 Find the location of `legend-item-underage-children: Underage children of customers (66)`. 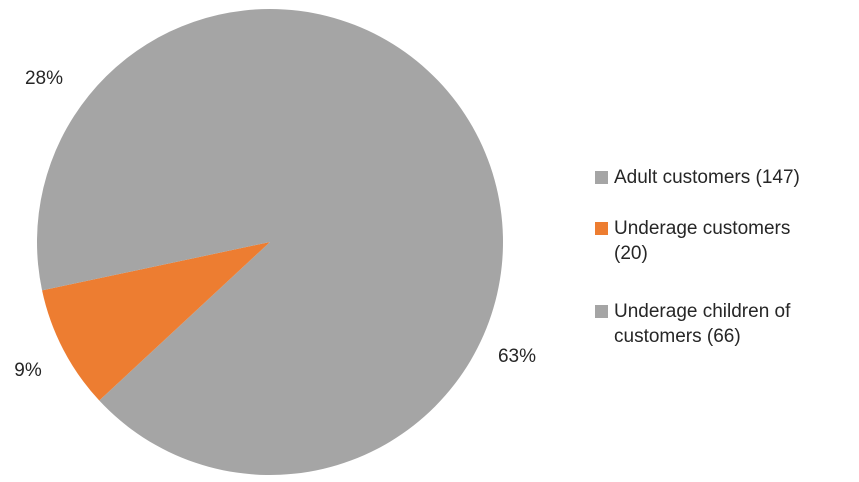

legend-item-underage-children: Underage children of customers (66) is located at coordinates (715, 324).